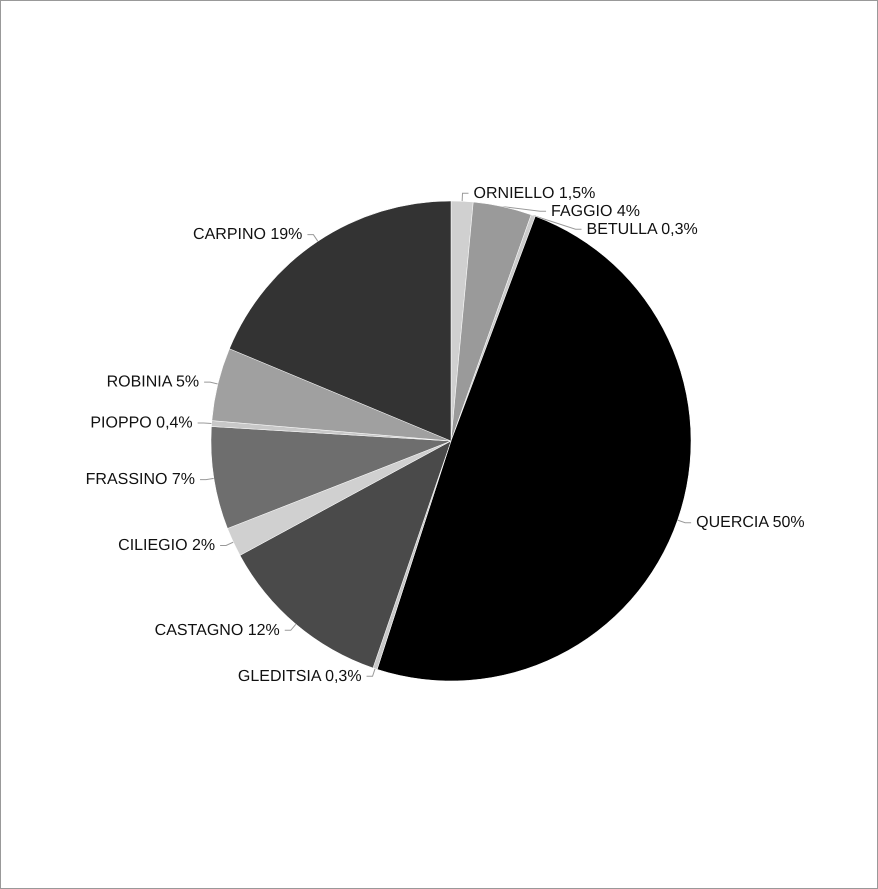 The image size is (878, 889). What do you see at coordinates (642, 229) in the screenshot?
I see `slice-label: BETULLA 0,3%` at bounding box center [642, 229].